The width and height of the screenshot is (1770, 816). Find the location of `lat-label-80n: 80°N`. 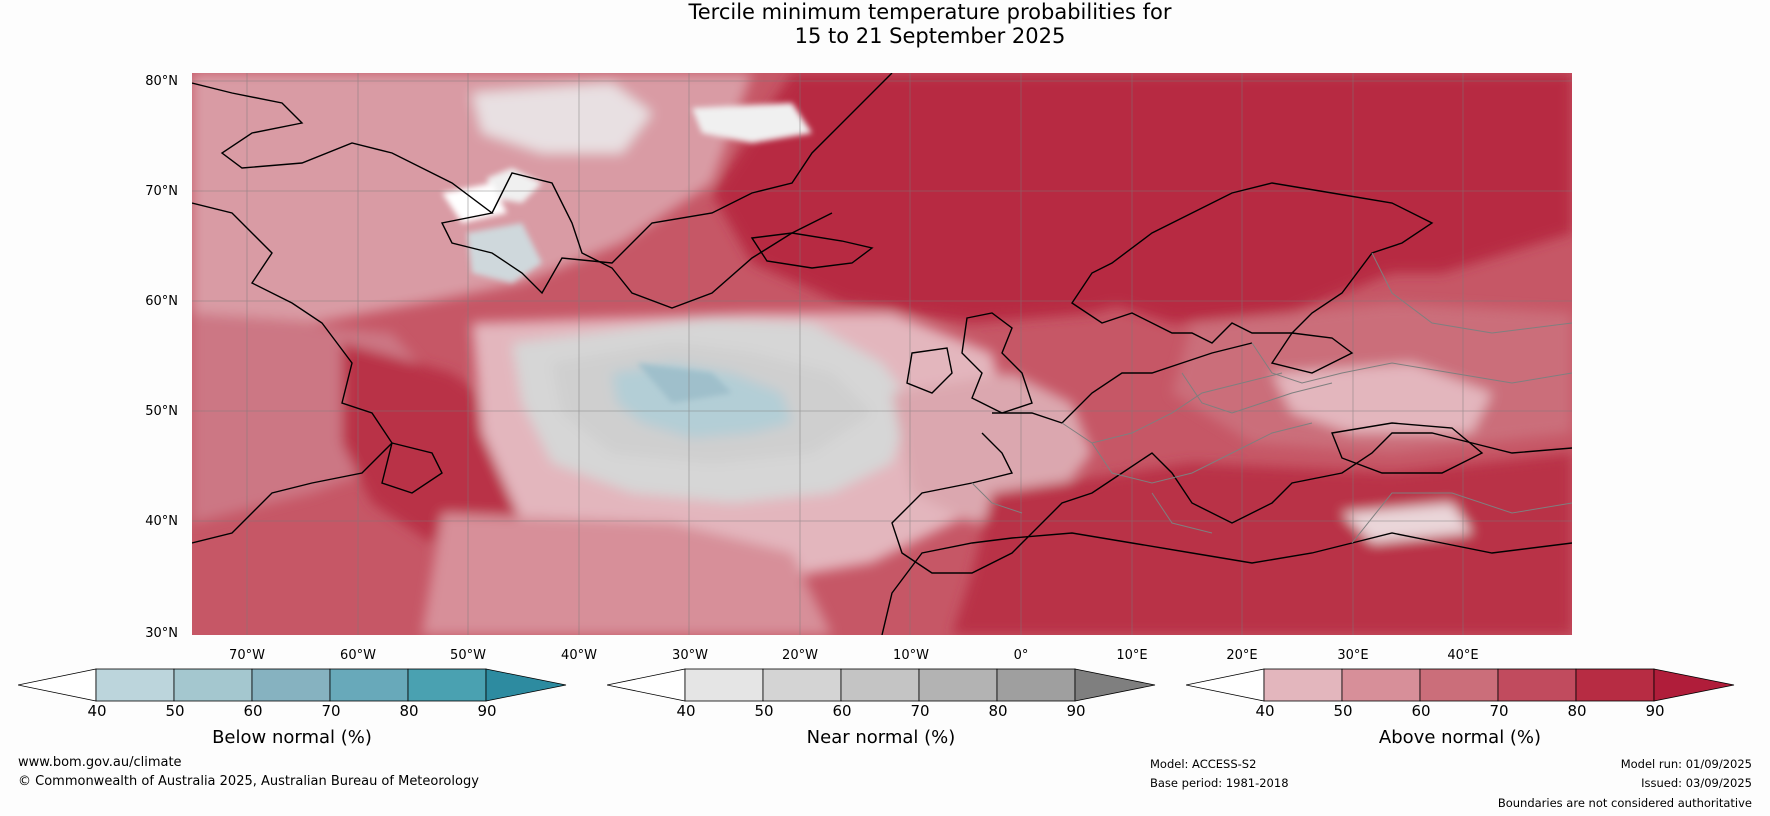

lat-label-80n: 80°N is located at coordinates (161, 81).